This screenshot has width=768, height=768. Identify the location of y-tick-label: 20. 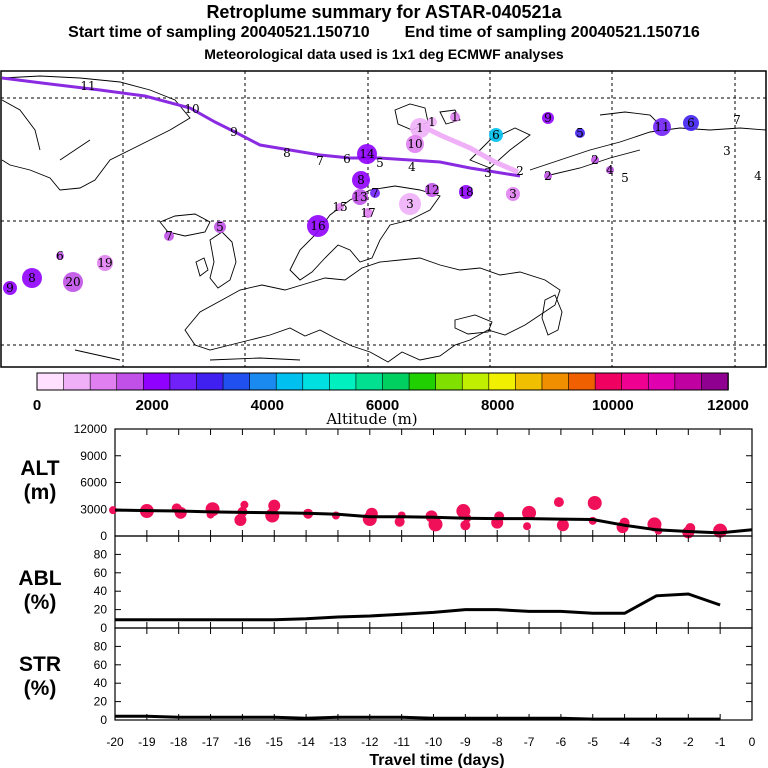
(101, 610).